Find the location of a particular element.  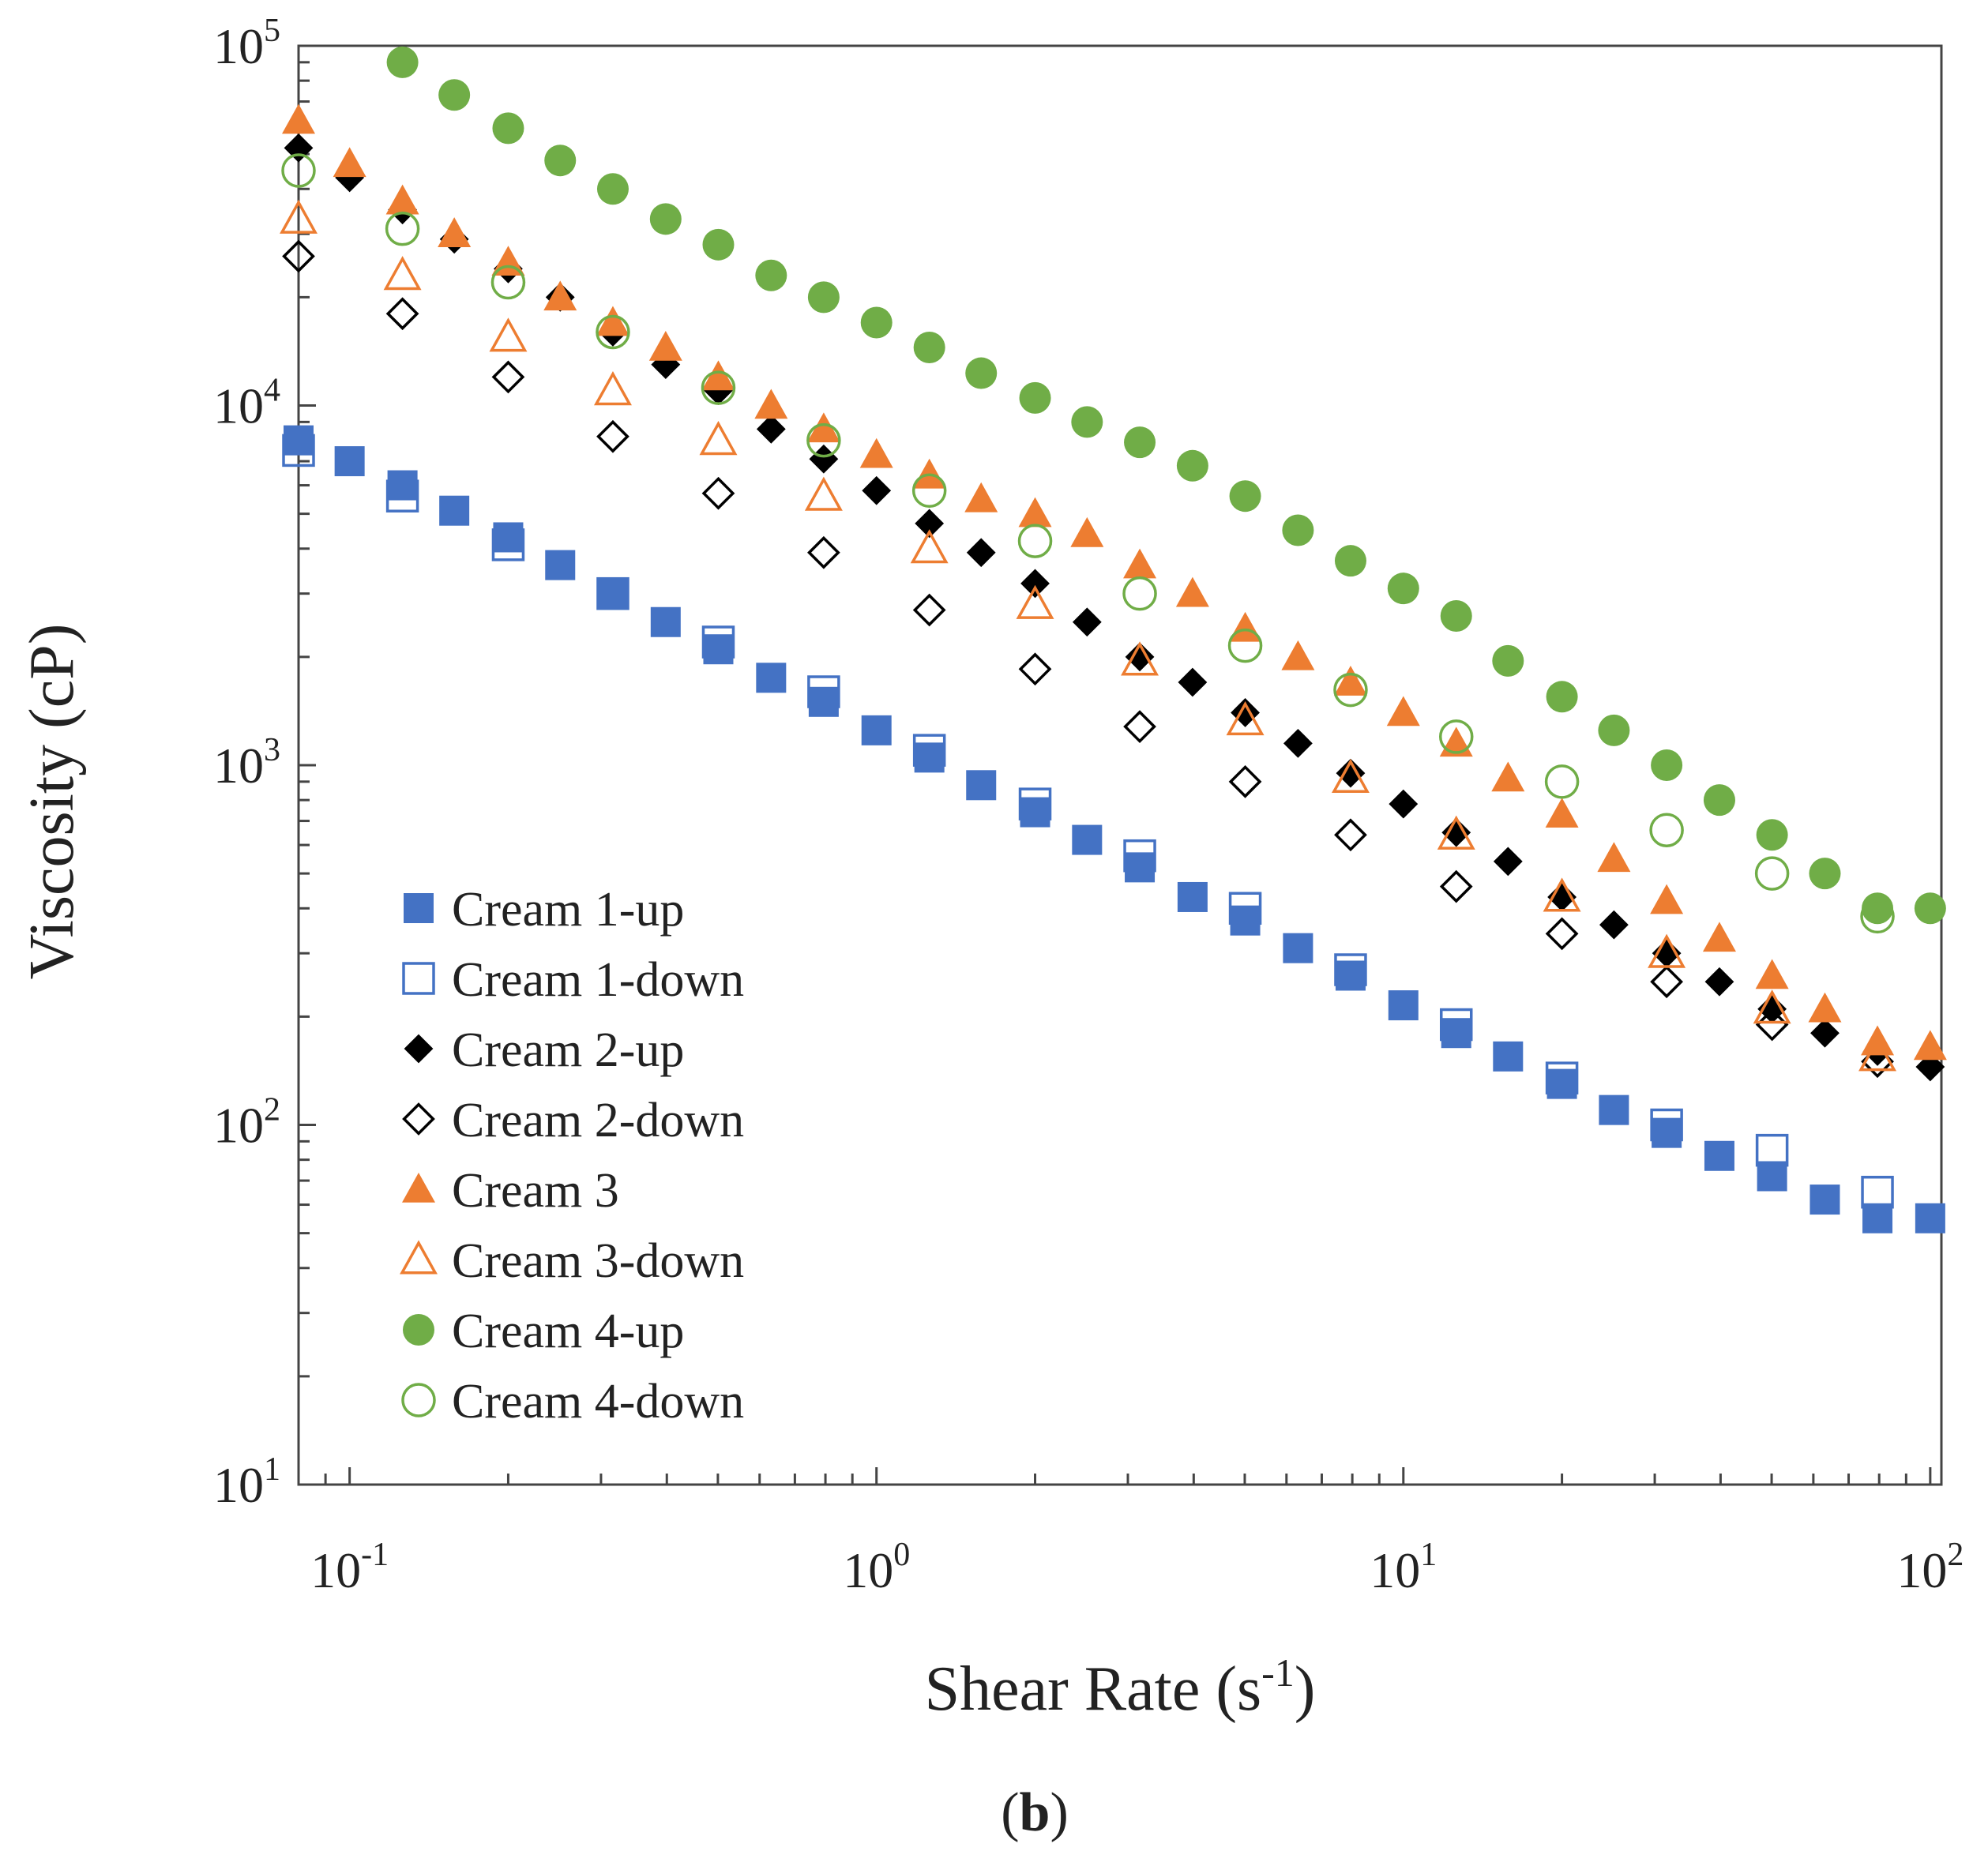

legend-label: Cream 3 is located at coordinates (535, 1191).